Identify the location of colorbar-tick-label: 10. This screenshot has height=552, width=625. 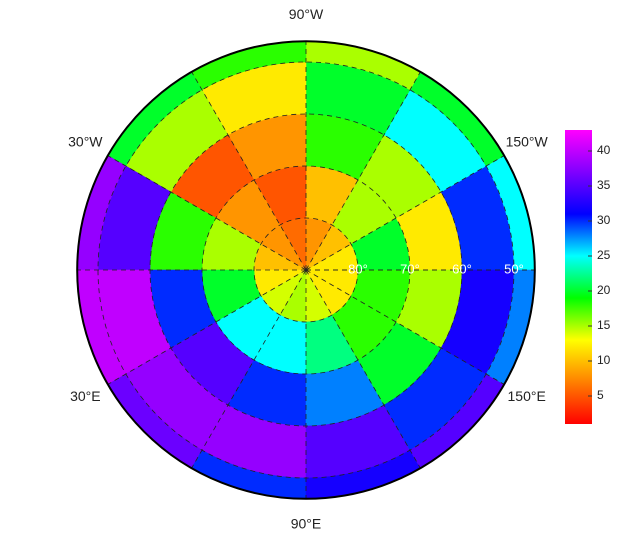
(604, 360).